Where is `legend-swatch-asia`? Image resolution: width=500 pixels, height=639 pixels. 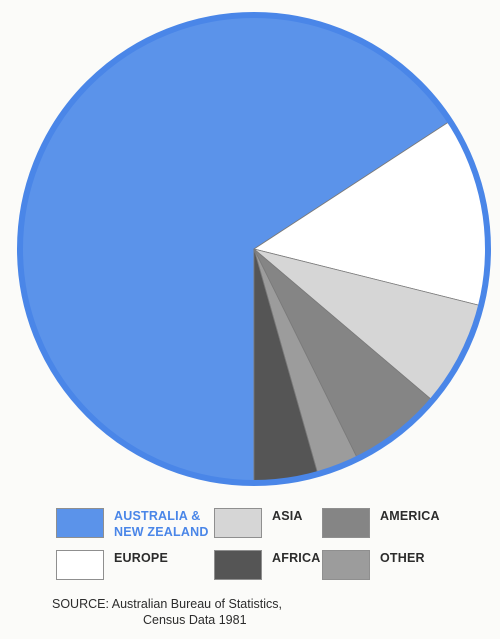
legend-swatch-asia is located at coordinates (238, 523).